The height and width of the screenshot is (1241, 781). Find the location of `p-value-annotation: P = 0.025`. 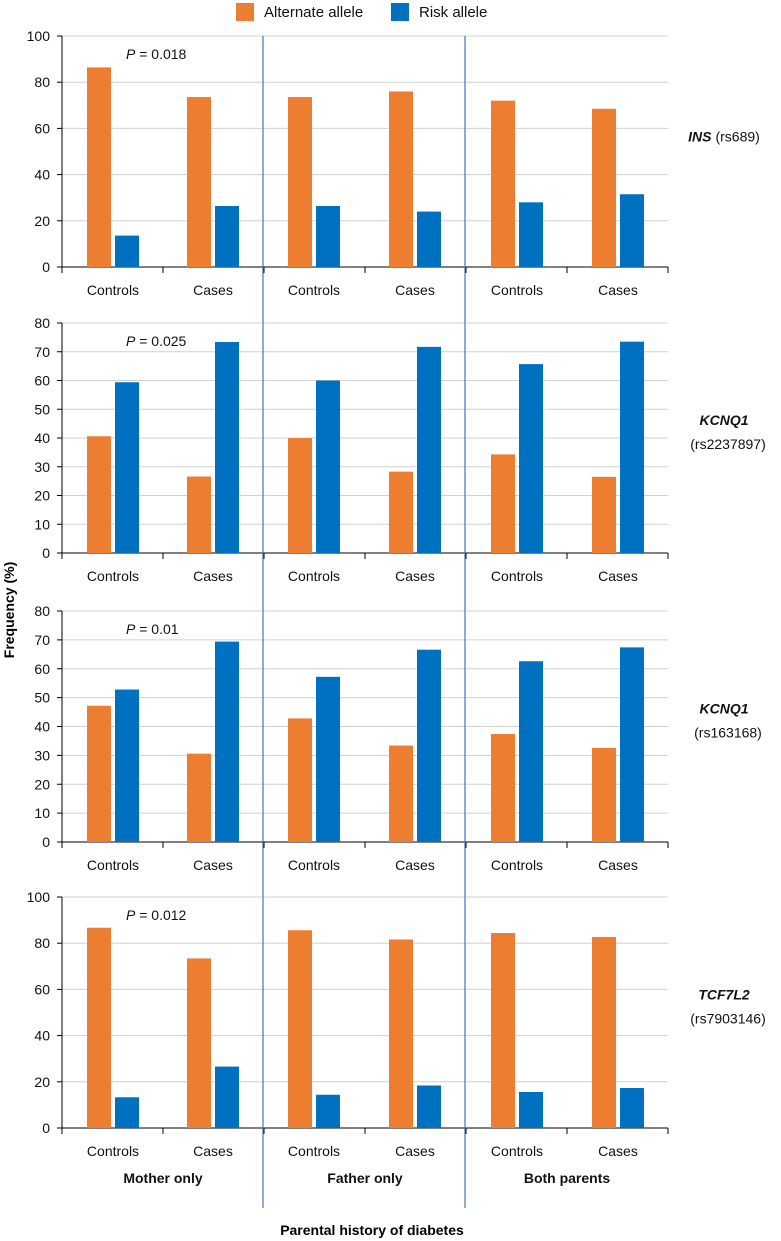

p-value-annotation: P = 0.025 is located at coordinates (156, 341).